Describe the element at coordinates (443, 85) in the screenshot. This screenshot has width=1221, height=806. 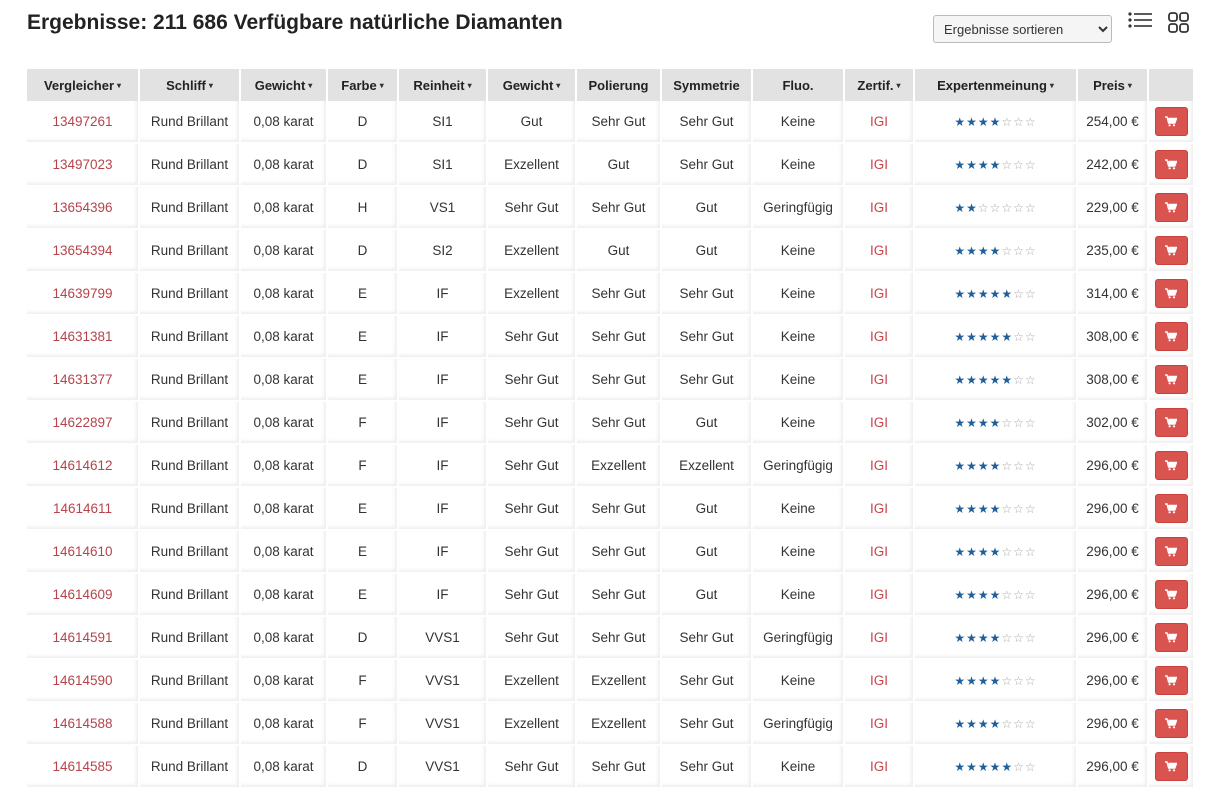
I see `column-header: Reinheit ▾` at that location.